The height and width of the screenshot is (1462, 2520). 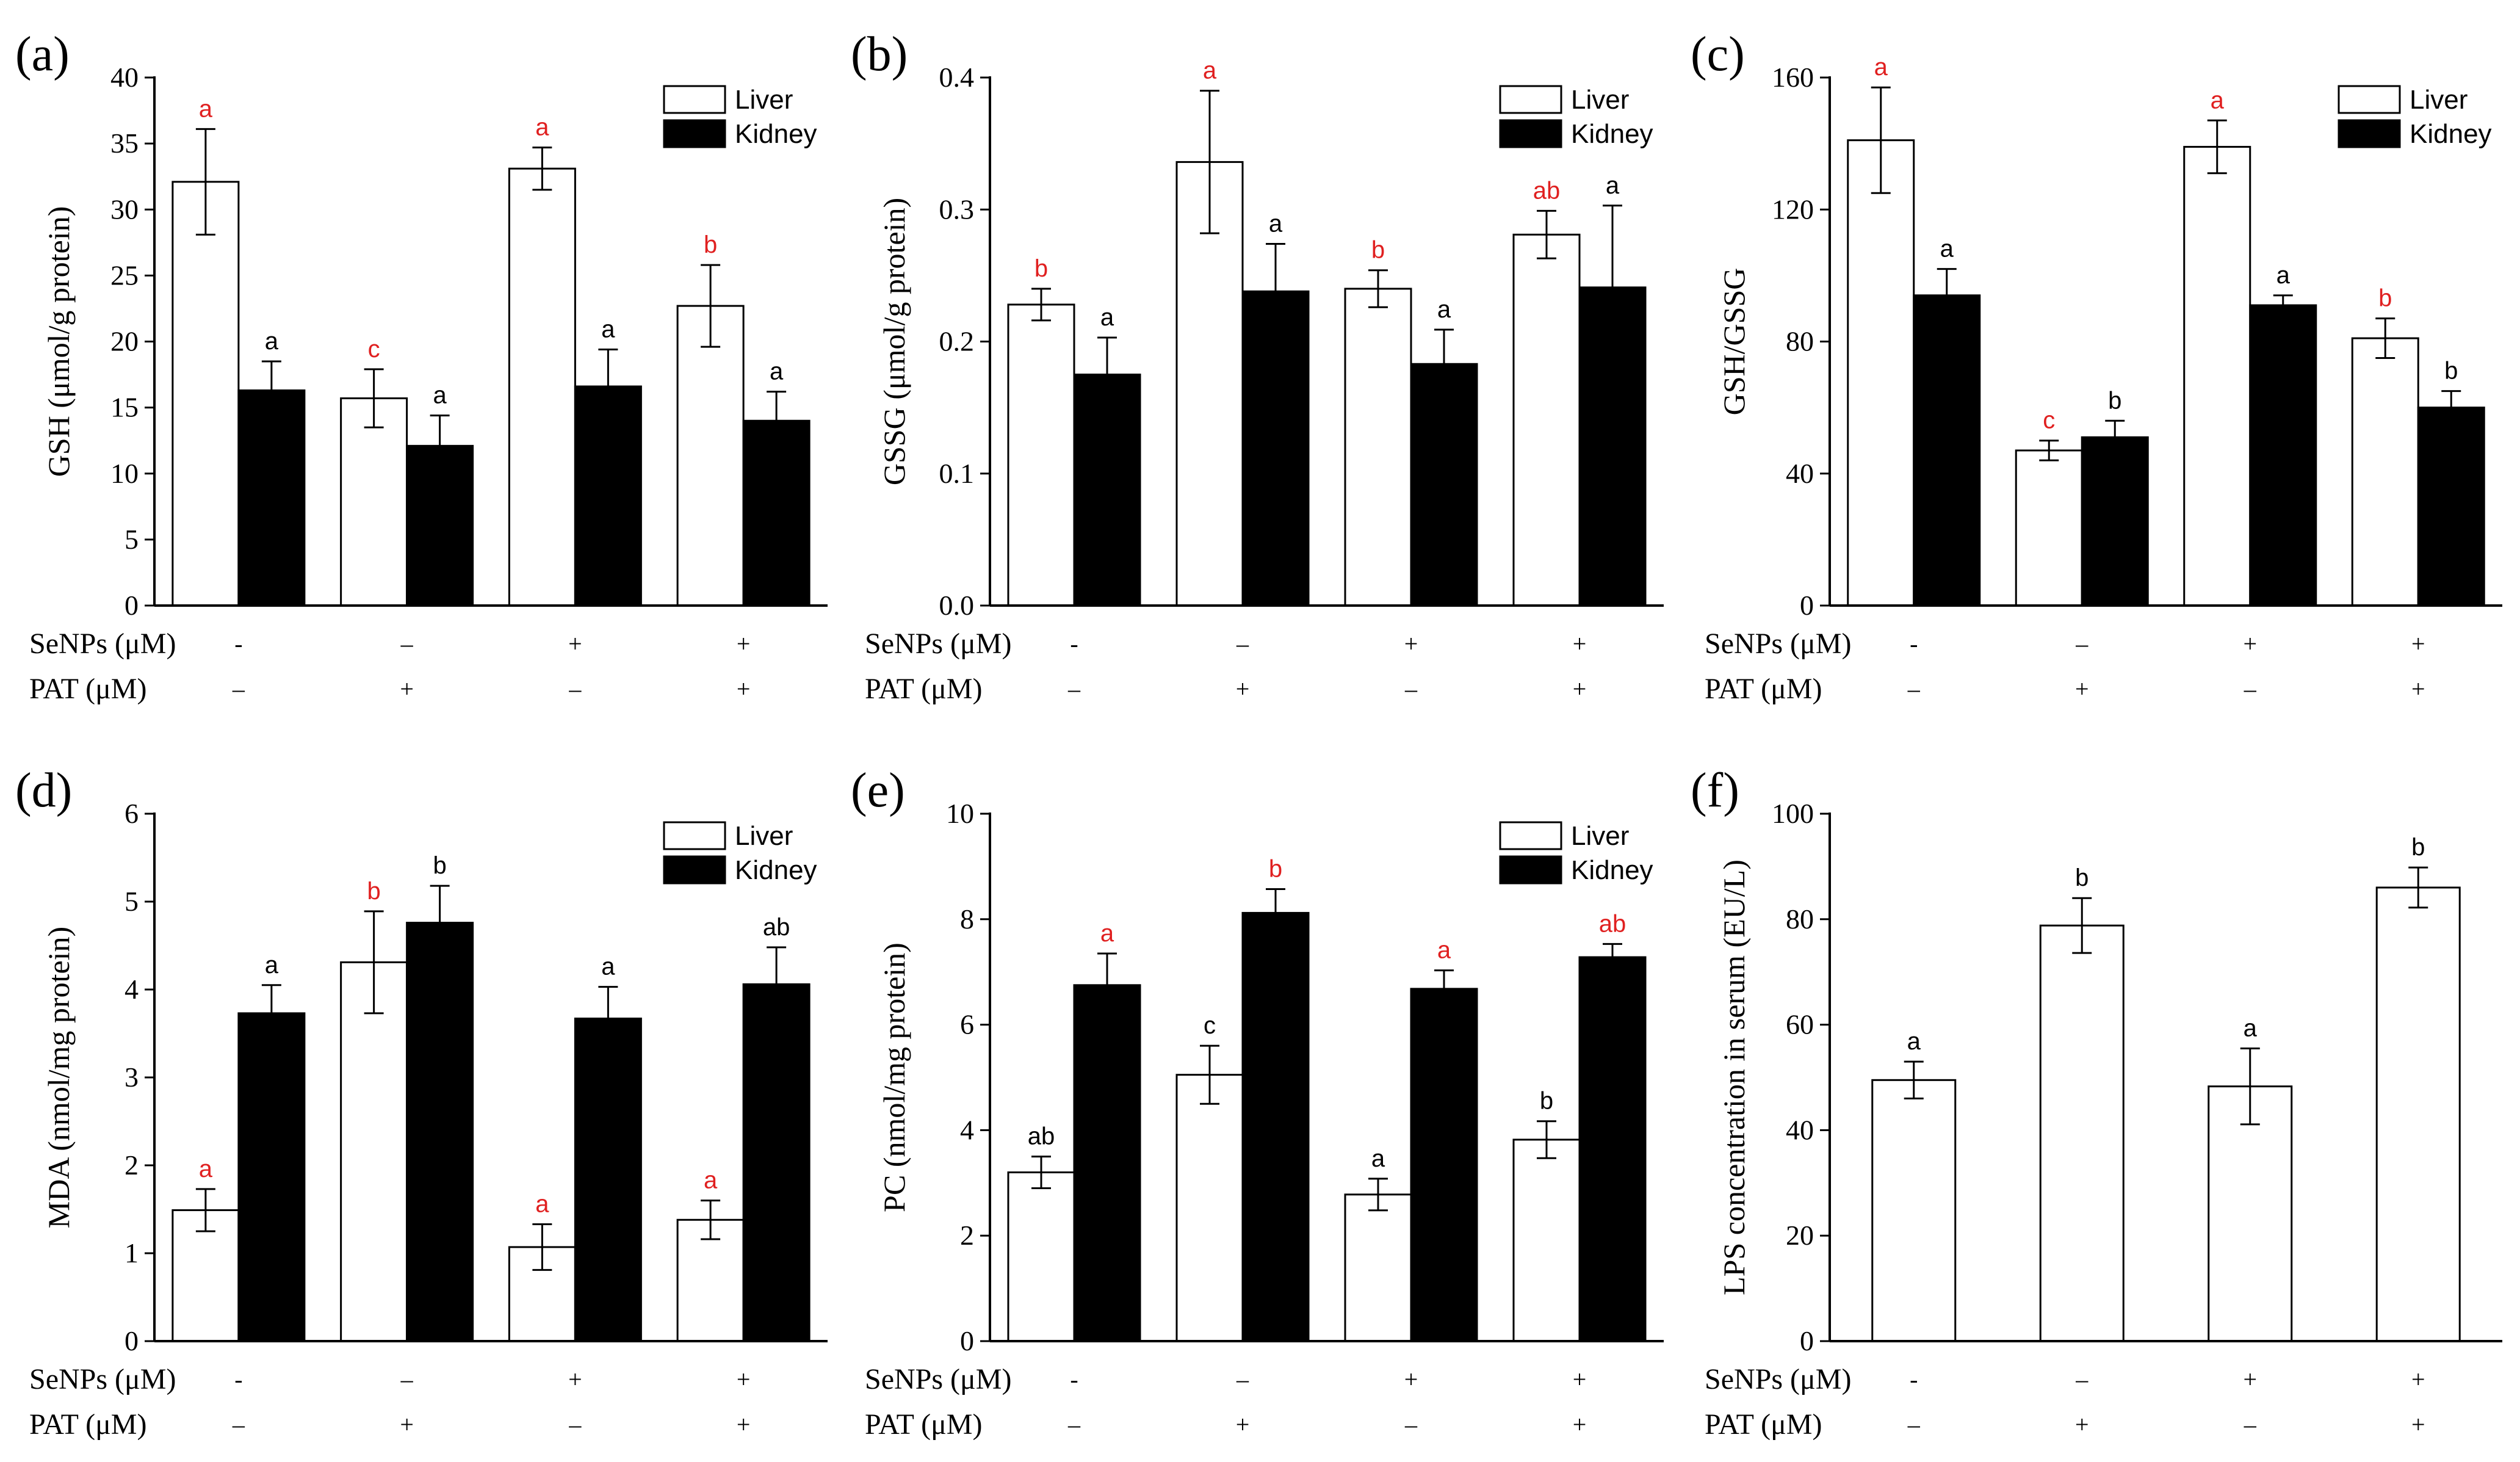 What do you see at coordinates (1800, 919) in the screenshot?
I see `y-tick-label: 80` at bounding box center [1800, 919].